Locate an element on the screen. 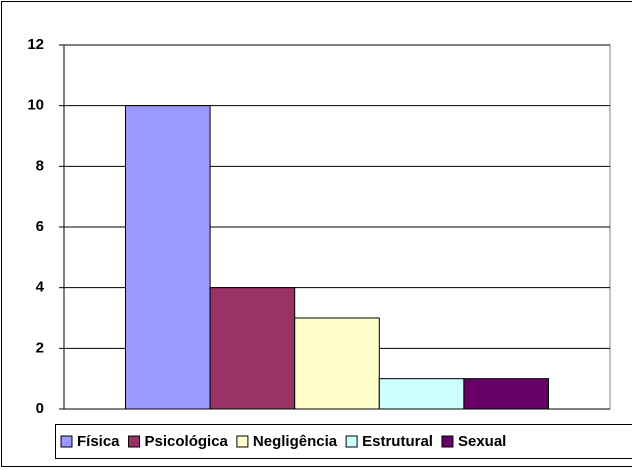  legend-label: Negligência is located at coordinates (295, 441).